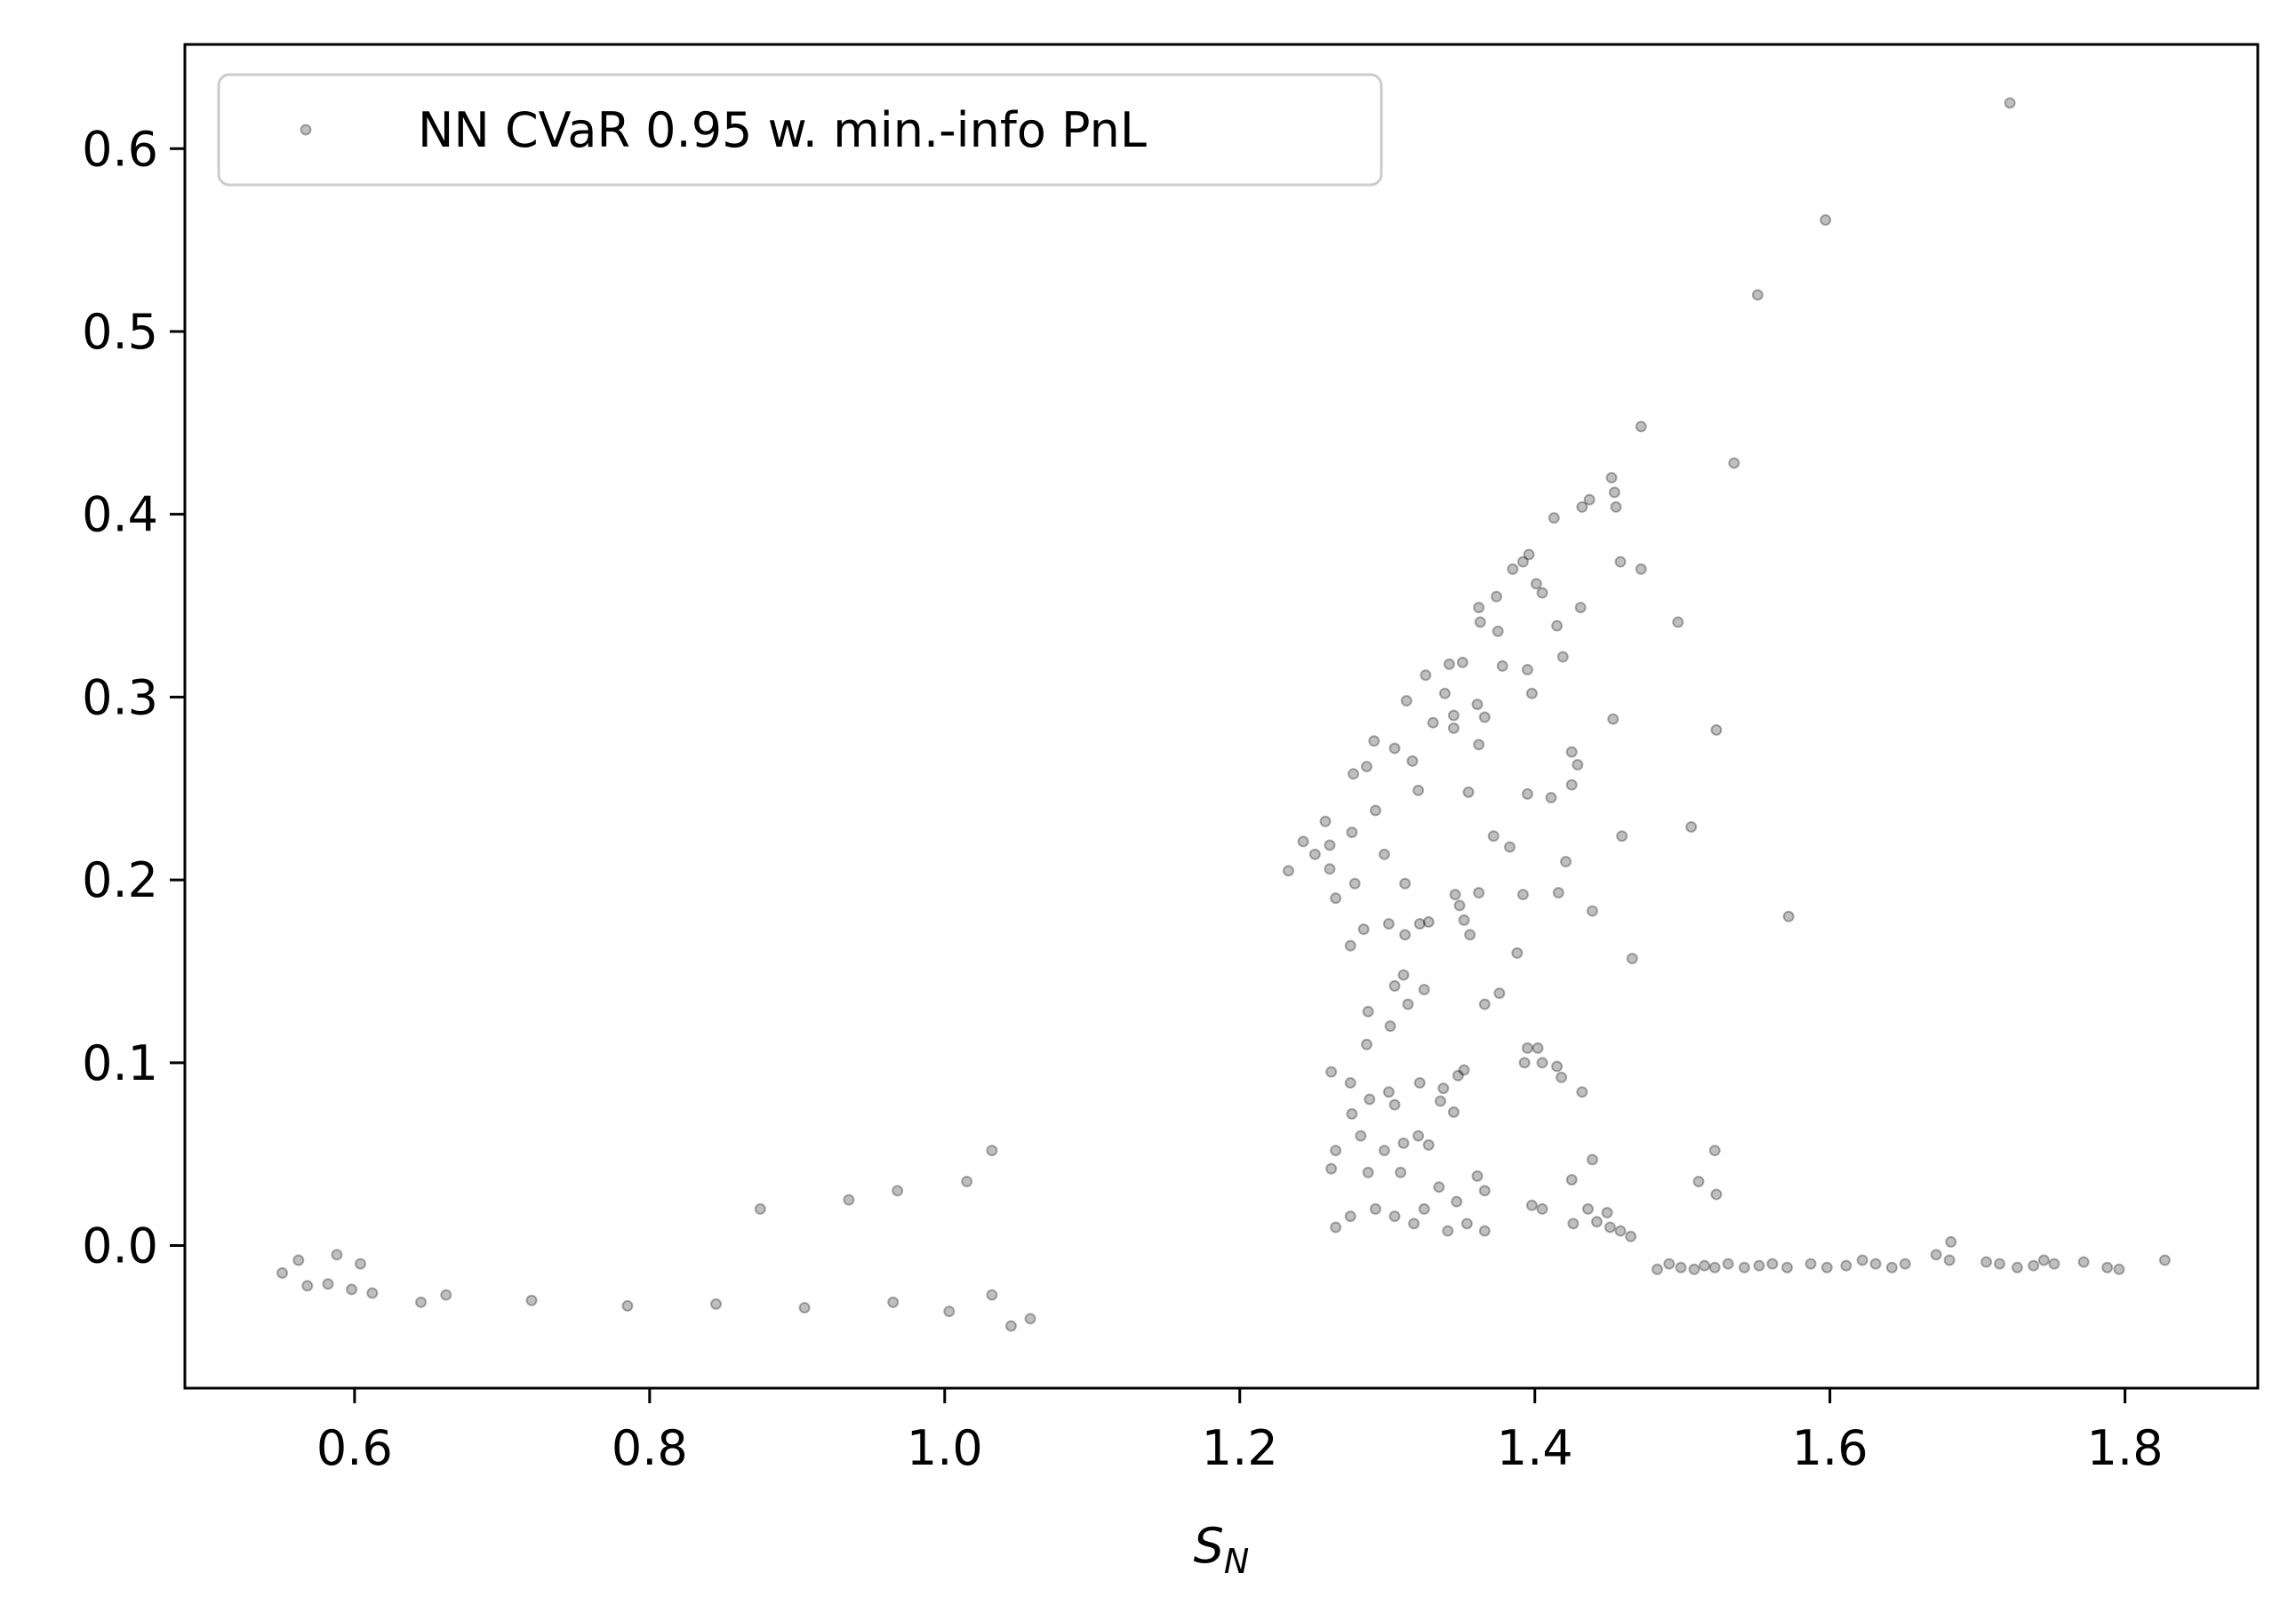 This screenshot has width=2296, height=1621. I want to click on y-axis: 0.0 0.1 0.2 0.3 0.4 0.5 0.6, so click(133, 697).